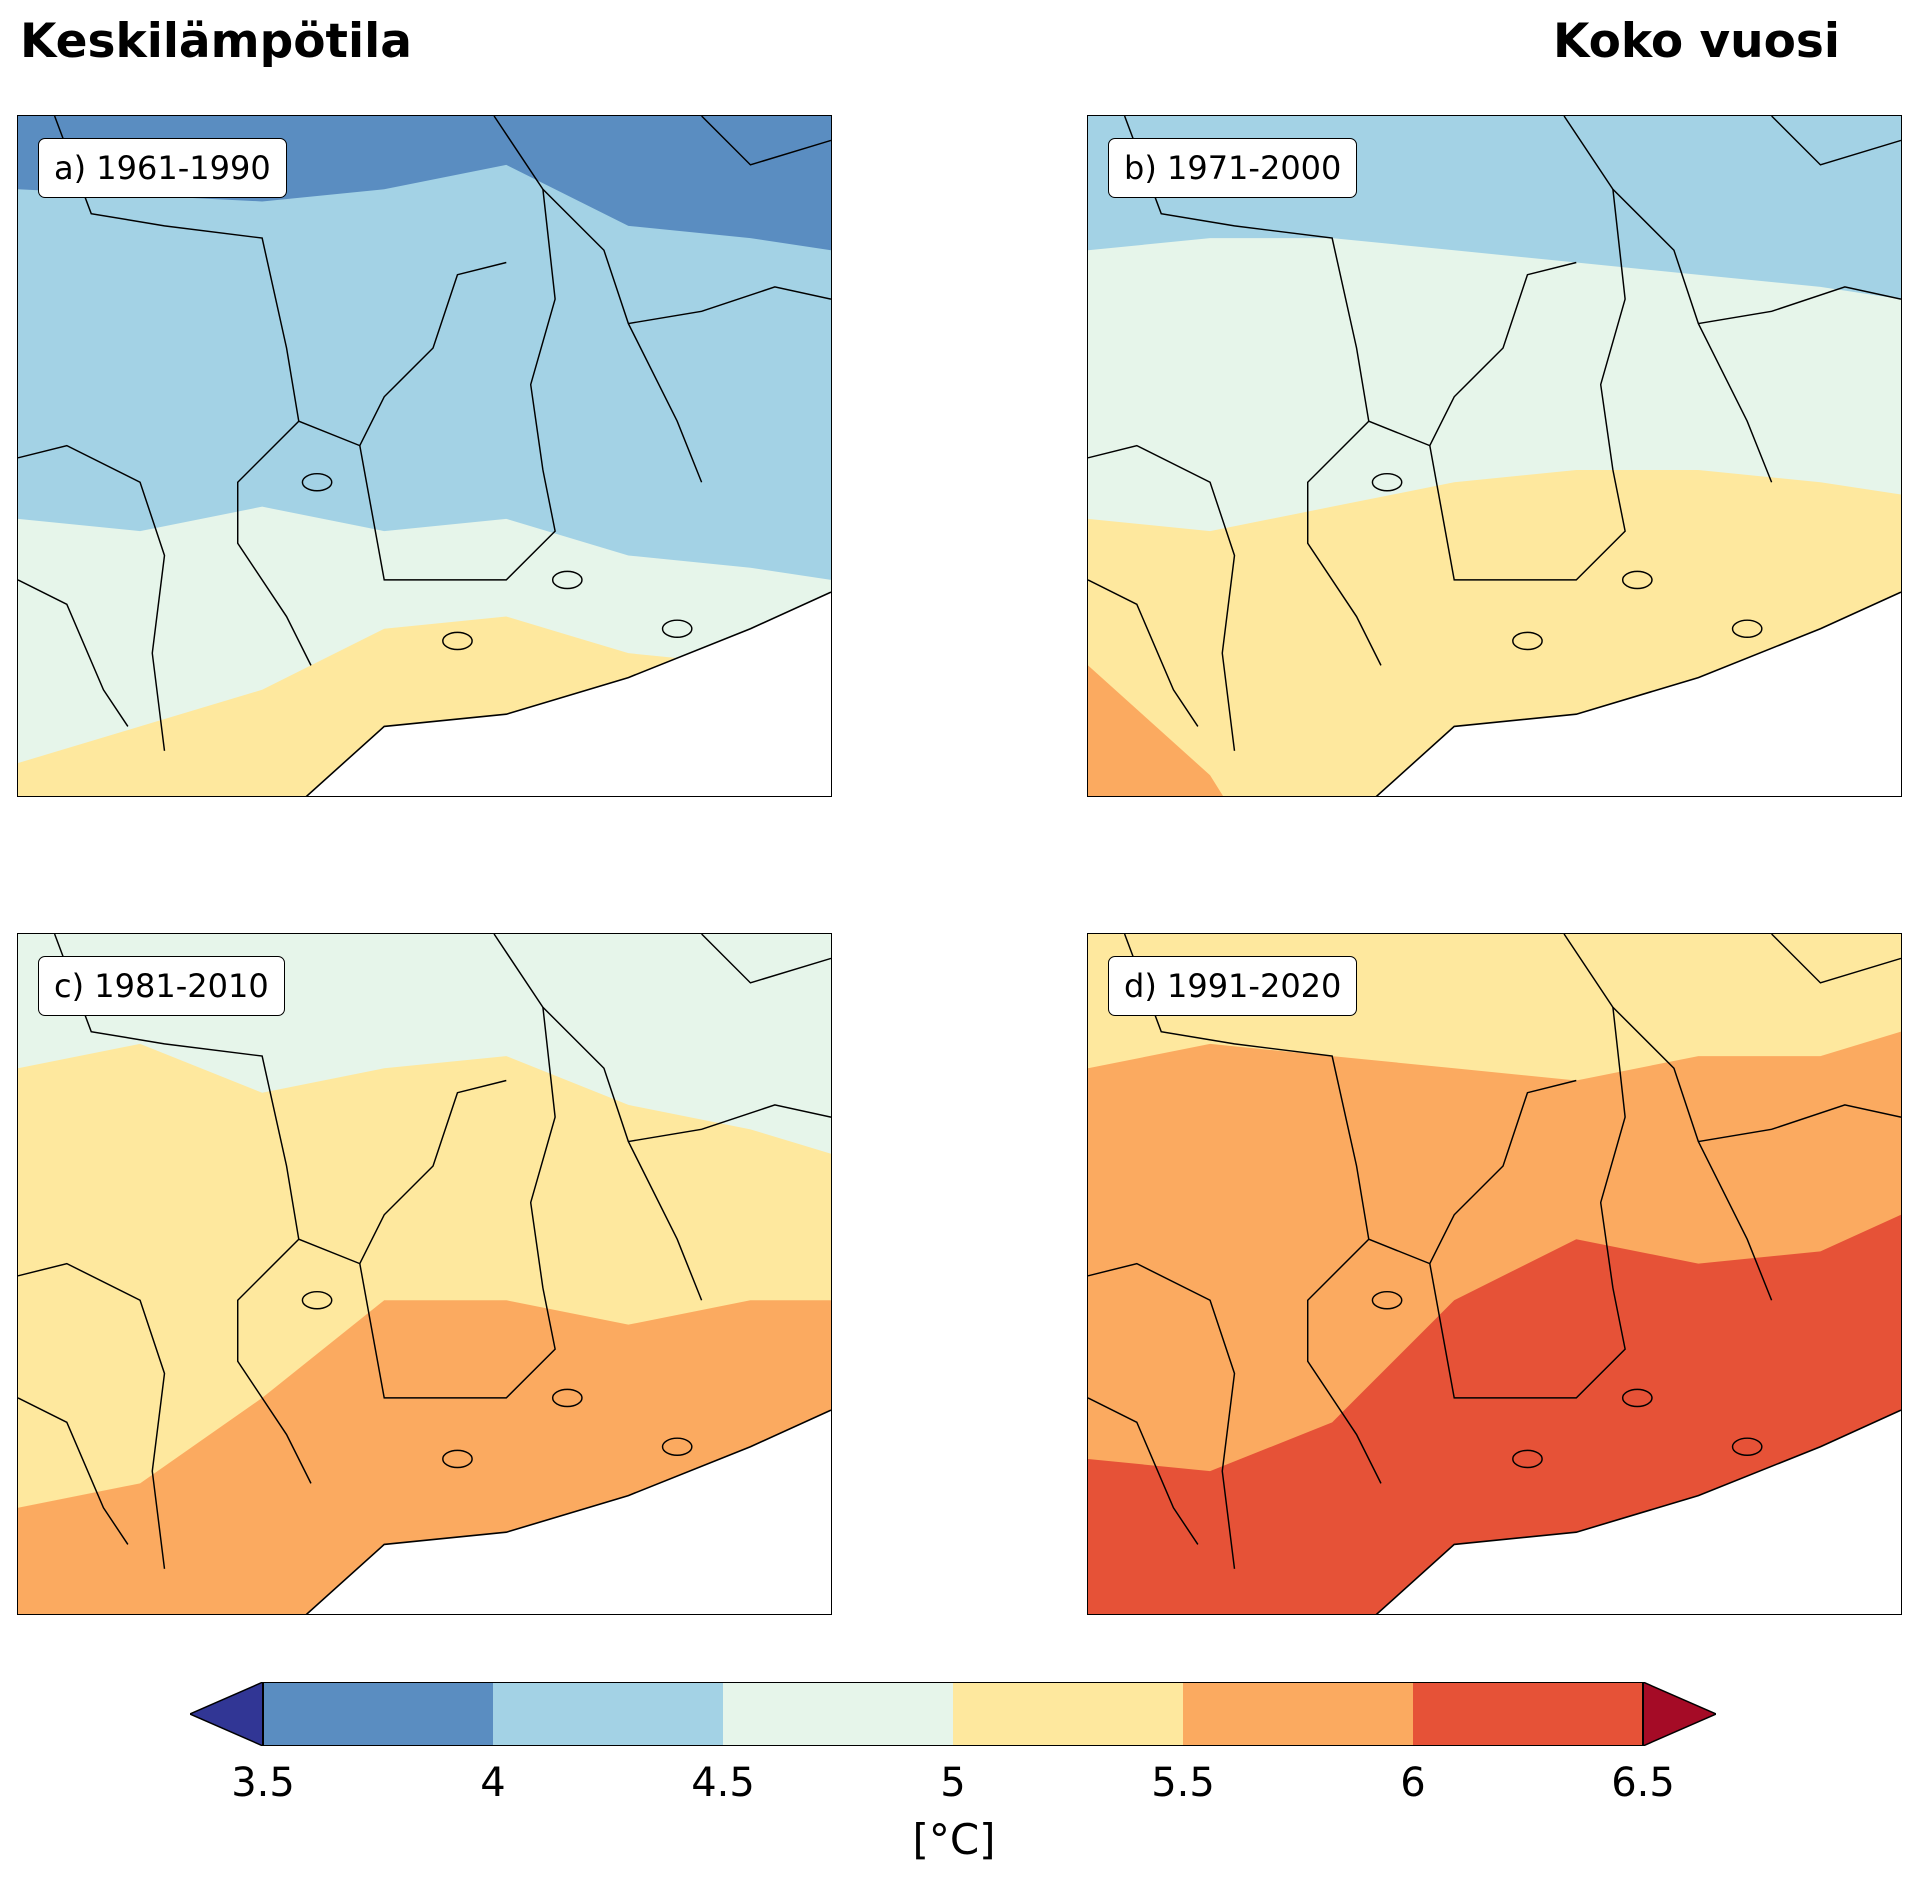 This screenshot has width=1920, height=1888. Describe the element at coordinates (161, 986) in the screenshot. I see `panel-label: c) 1981-2010` at that location.